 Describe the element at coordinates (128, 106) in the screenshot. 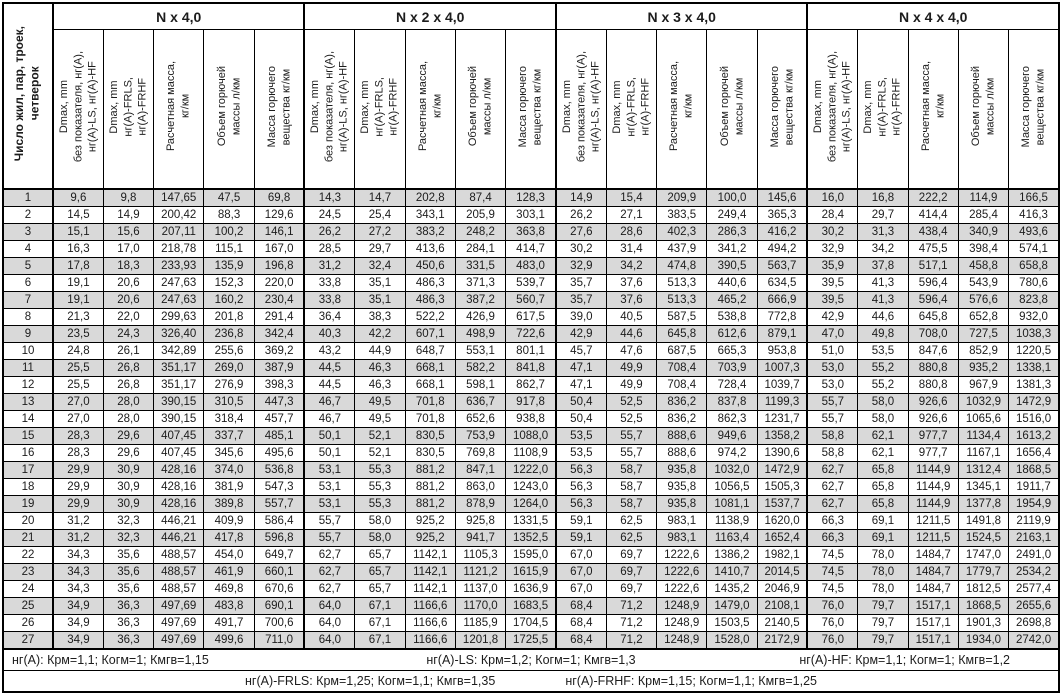

I see `column-header-label: Dmax, mm нг(А)-FRLS, нг(А)-FRHF` at that location.